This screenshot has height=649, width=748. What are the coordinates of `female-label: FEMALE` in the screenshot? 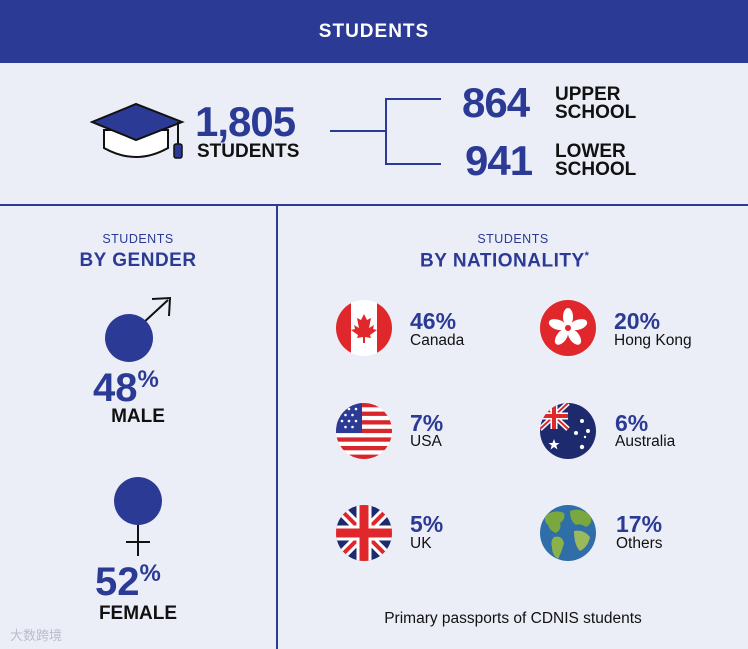 It's located at (138, 613).